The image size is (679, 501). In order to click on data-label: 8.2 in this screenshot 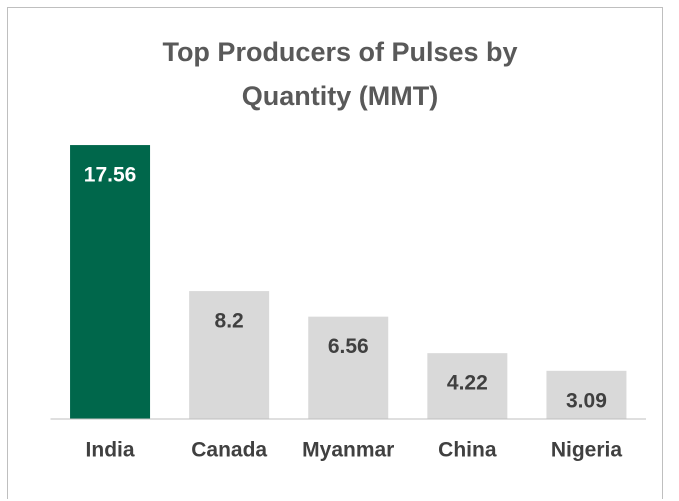, I will do `click(229, 321)`.